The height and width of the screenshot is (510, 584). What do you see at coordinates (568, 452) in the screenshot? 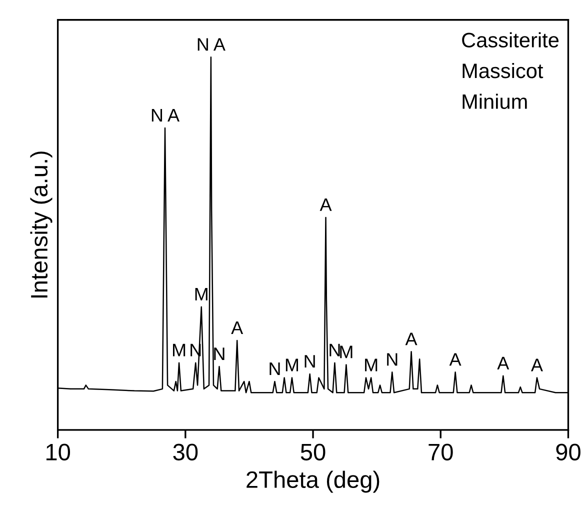
I see `x-tick-label: 90` at bounding box center [568, 452].